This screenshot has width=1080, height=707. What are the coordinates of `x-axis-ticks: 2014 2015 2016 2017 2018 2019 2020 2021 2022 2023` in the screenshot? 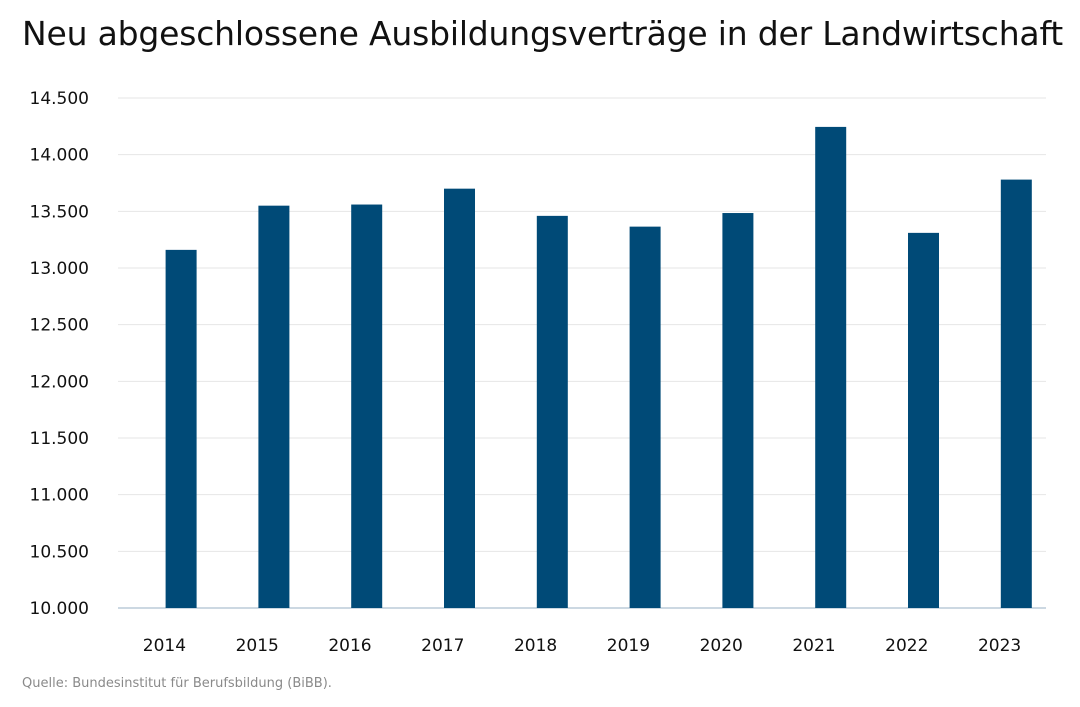 It's located at (582, 646).